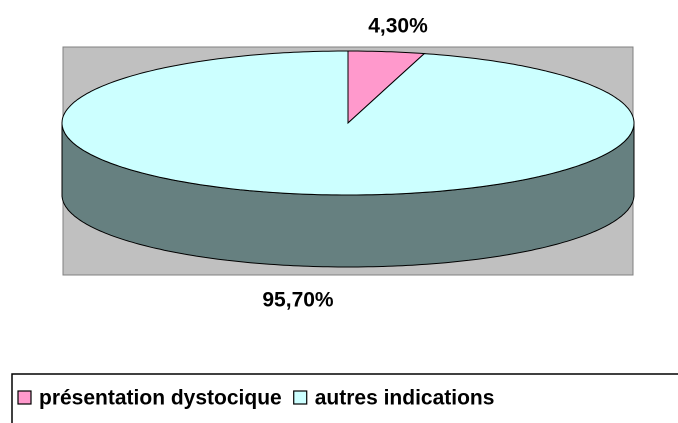 The image size is (678, 423). What do you see at coordinates (160, 398) in the screenshot?
I see `legend-label: présentation dystocique` at bounding box center [160, 398].